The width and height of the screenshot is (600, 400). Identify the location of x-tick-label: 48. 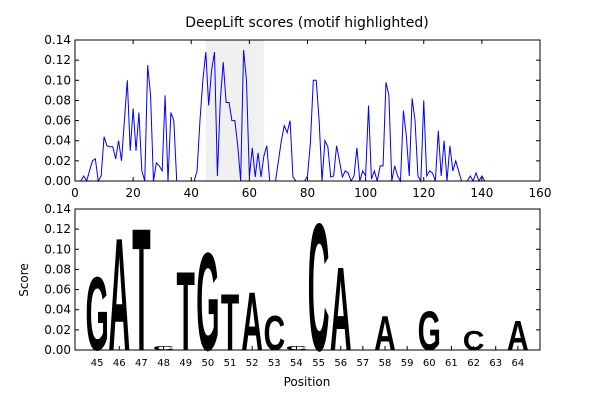
(163, 363).